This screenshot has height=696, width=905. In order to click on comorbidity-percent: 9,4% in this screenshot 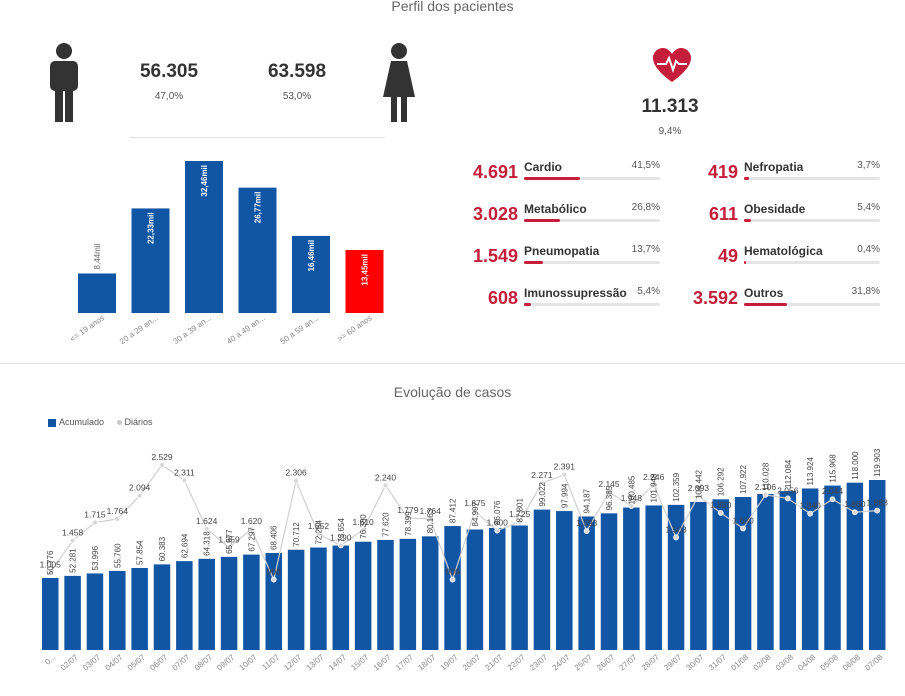, I will do `click(670, 131)`.